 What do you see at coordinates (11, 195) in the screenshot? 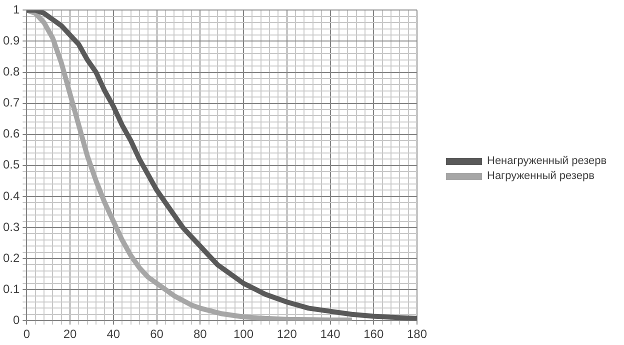
I see `y-tick-label: 0.4` at bounding box center [11, 195].